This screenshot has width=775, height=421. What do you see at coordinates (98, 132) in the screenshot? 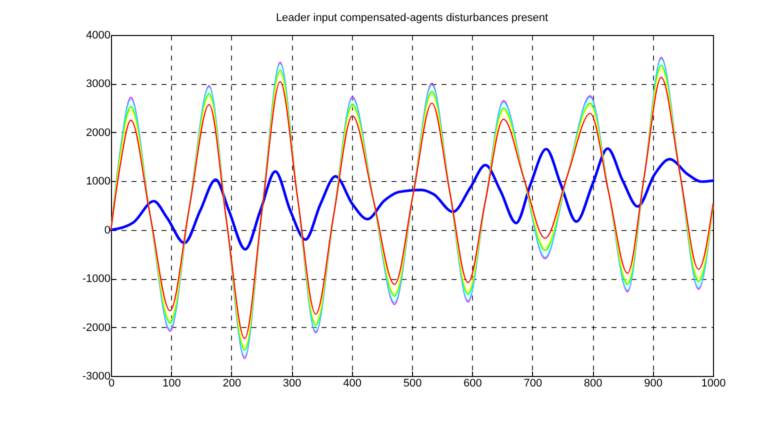
I see `y-tick-label: 2000` at bounding box center [98, 132].